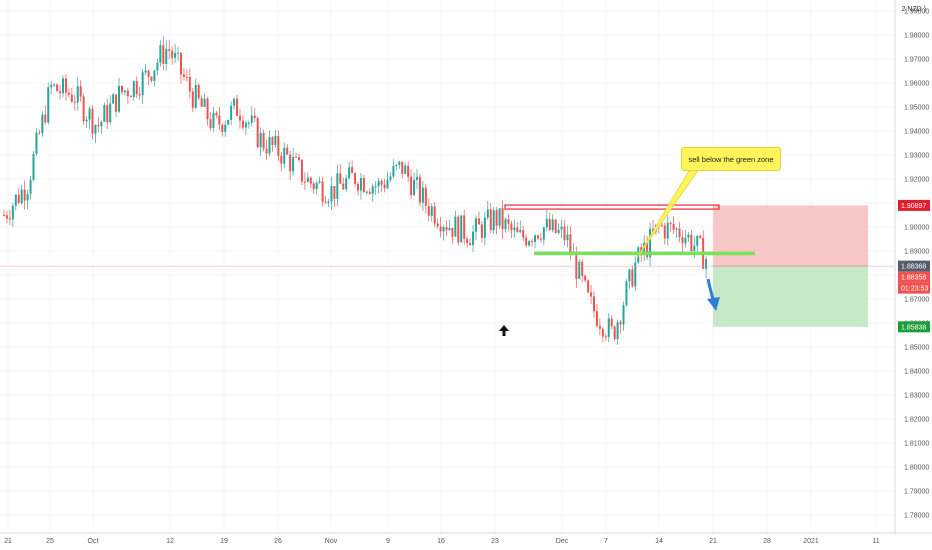 The image size is (932, 550). I want to click on down-arrow-head, so click(713, 304).